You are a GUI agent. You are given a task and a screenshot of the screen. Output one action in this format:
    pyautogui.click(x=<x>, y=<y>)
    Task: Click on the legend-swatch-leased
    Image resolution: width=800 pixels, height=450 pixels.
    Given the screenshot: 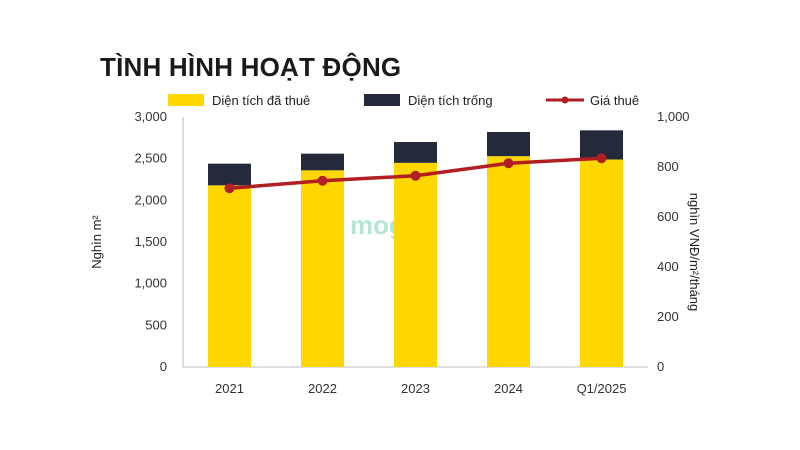 What is the action you would take?
    pyautogui.click(x=186, y=100)
    